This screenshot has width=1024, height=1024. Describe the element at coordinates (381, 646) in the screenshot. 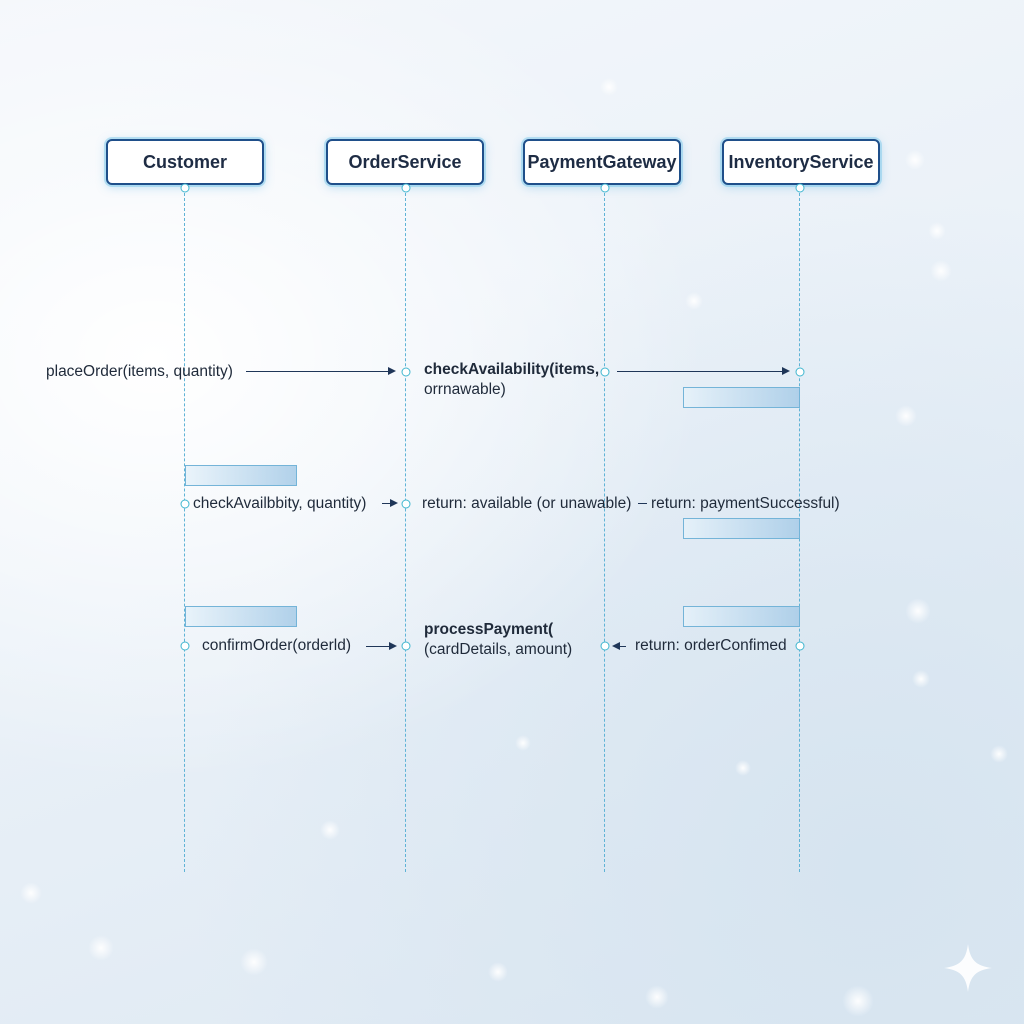

I see `arrow-confirmorder` at that location.